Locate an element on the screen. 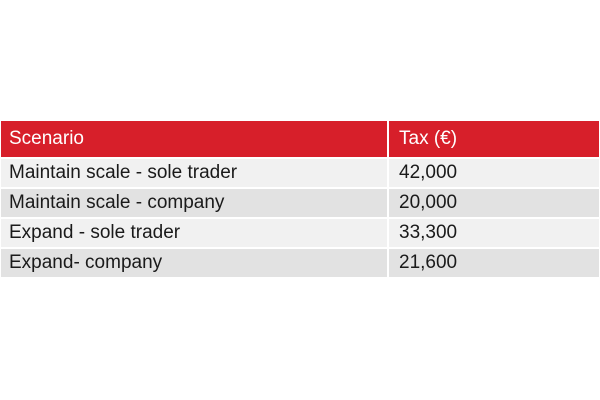  table-row: Maintain scale - sole trader 42,000 is located at coordinates (300, 172).